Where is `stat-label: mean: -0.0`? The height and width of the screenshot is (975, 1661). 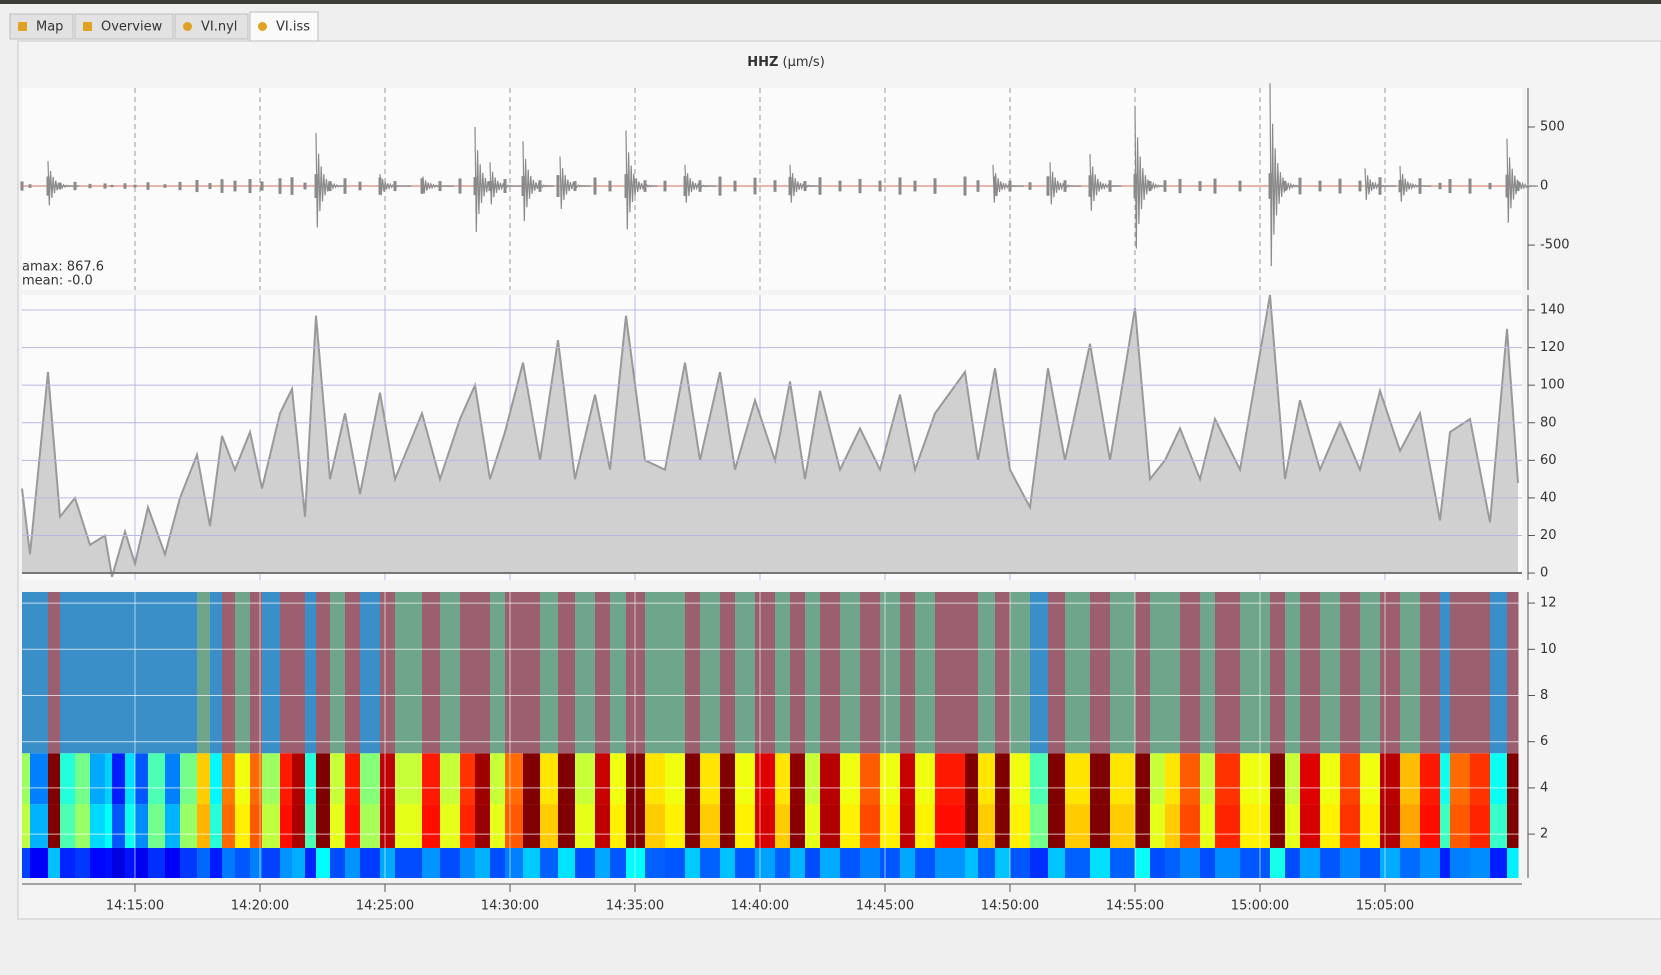 stat-label: mean: -0.0 is located at coordinates (57, 281).